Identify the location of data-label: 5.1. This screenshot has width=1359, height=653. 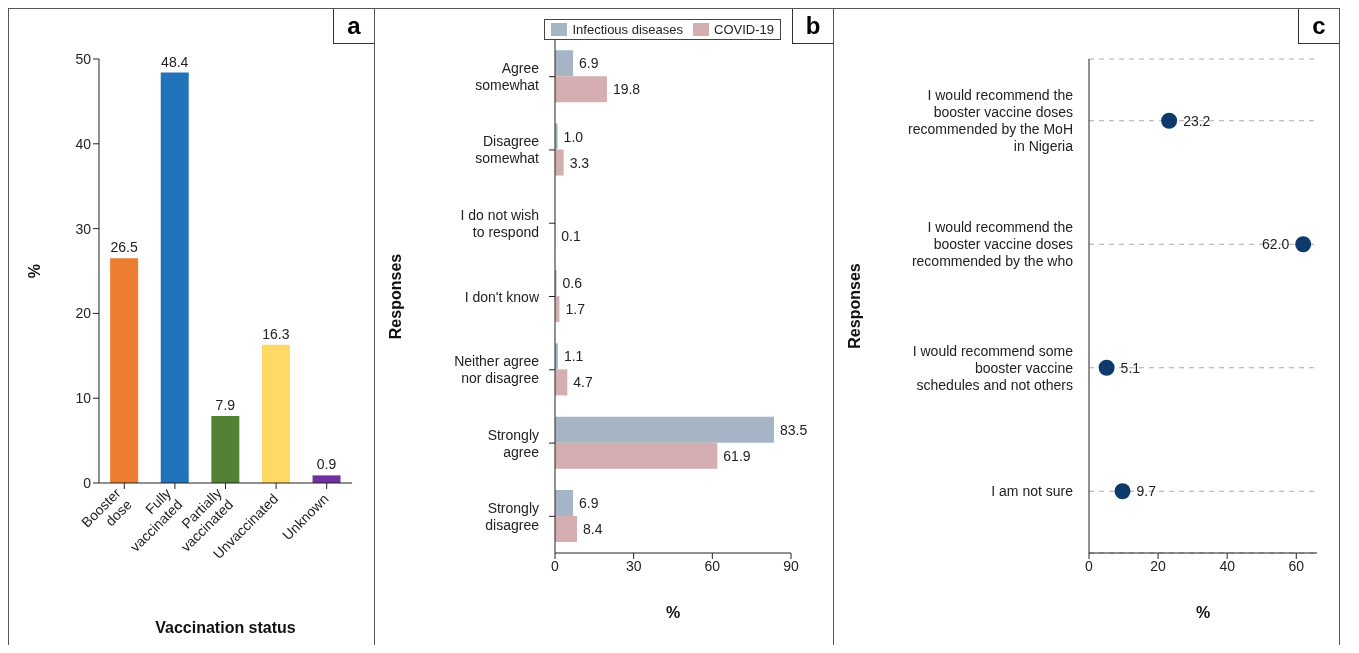
(1130, 367).